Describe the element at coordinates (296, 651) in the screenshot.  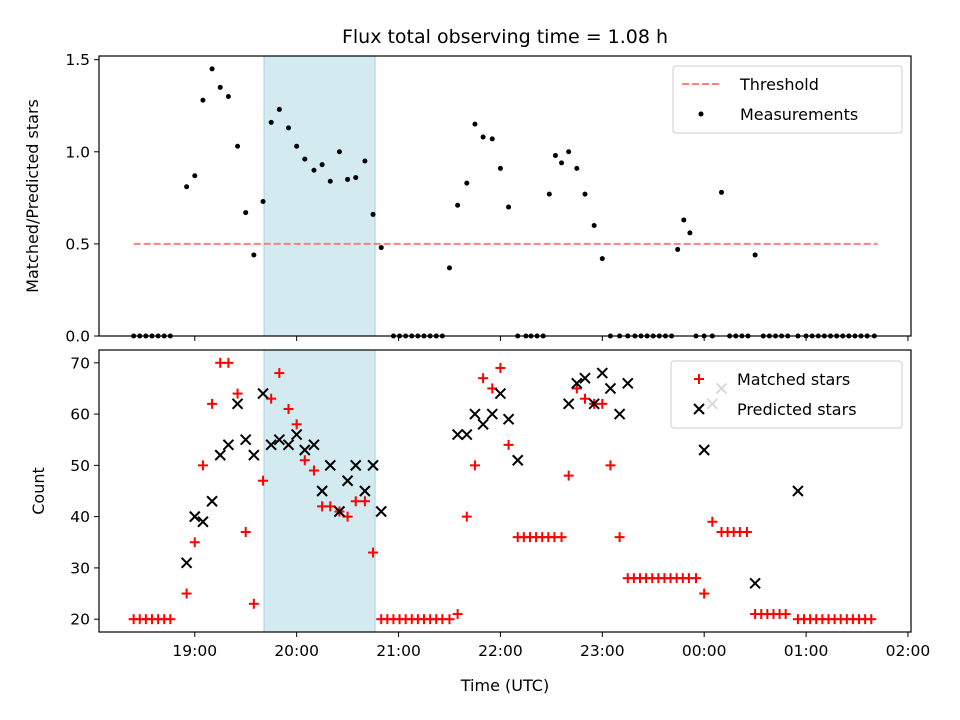
I see `x-tick-label: 20:00` at that location.